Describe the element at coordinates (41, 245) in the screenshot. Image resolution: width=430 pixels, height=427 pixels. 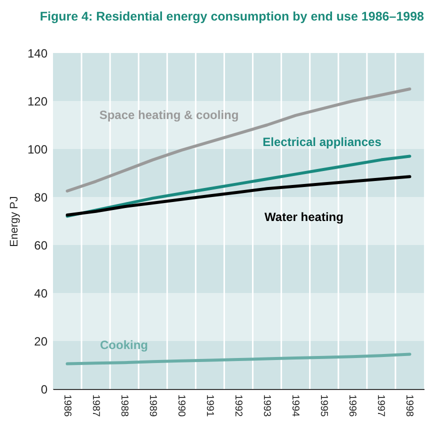
I see `y-tick-label: 60` at that location.